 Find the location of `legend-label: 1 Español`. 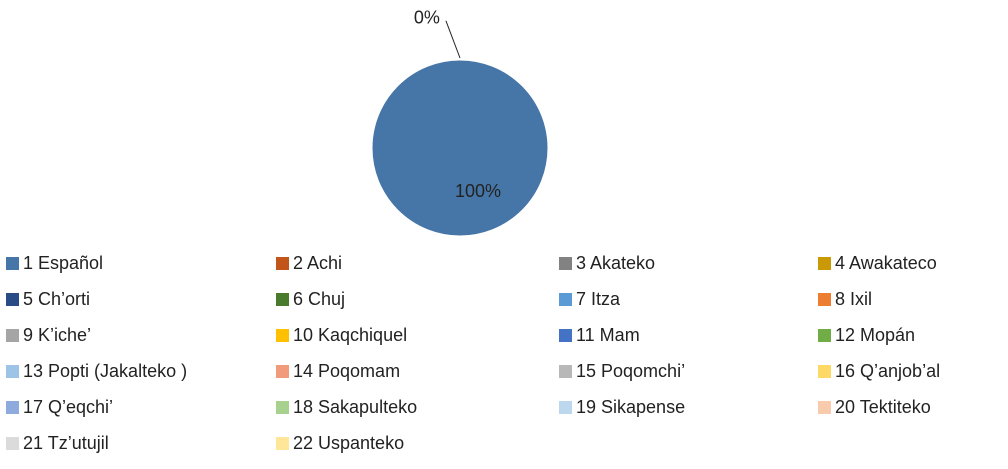

legend-label: 1 Español is located at coordinates (63, 263).